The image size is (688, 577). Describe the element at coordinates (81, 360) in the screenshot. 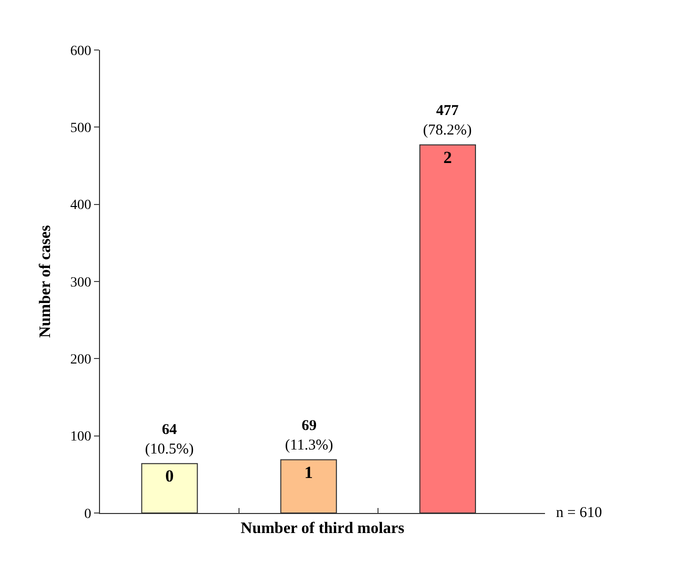

I see `y-tick-label: 200` at that location.